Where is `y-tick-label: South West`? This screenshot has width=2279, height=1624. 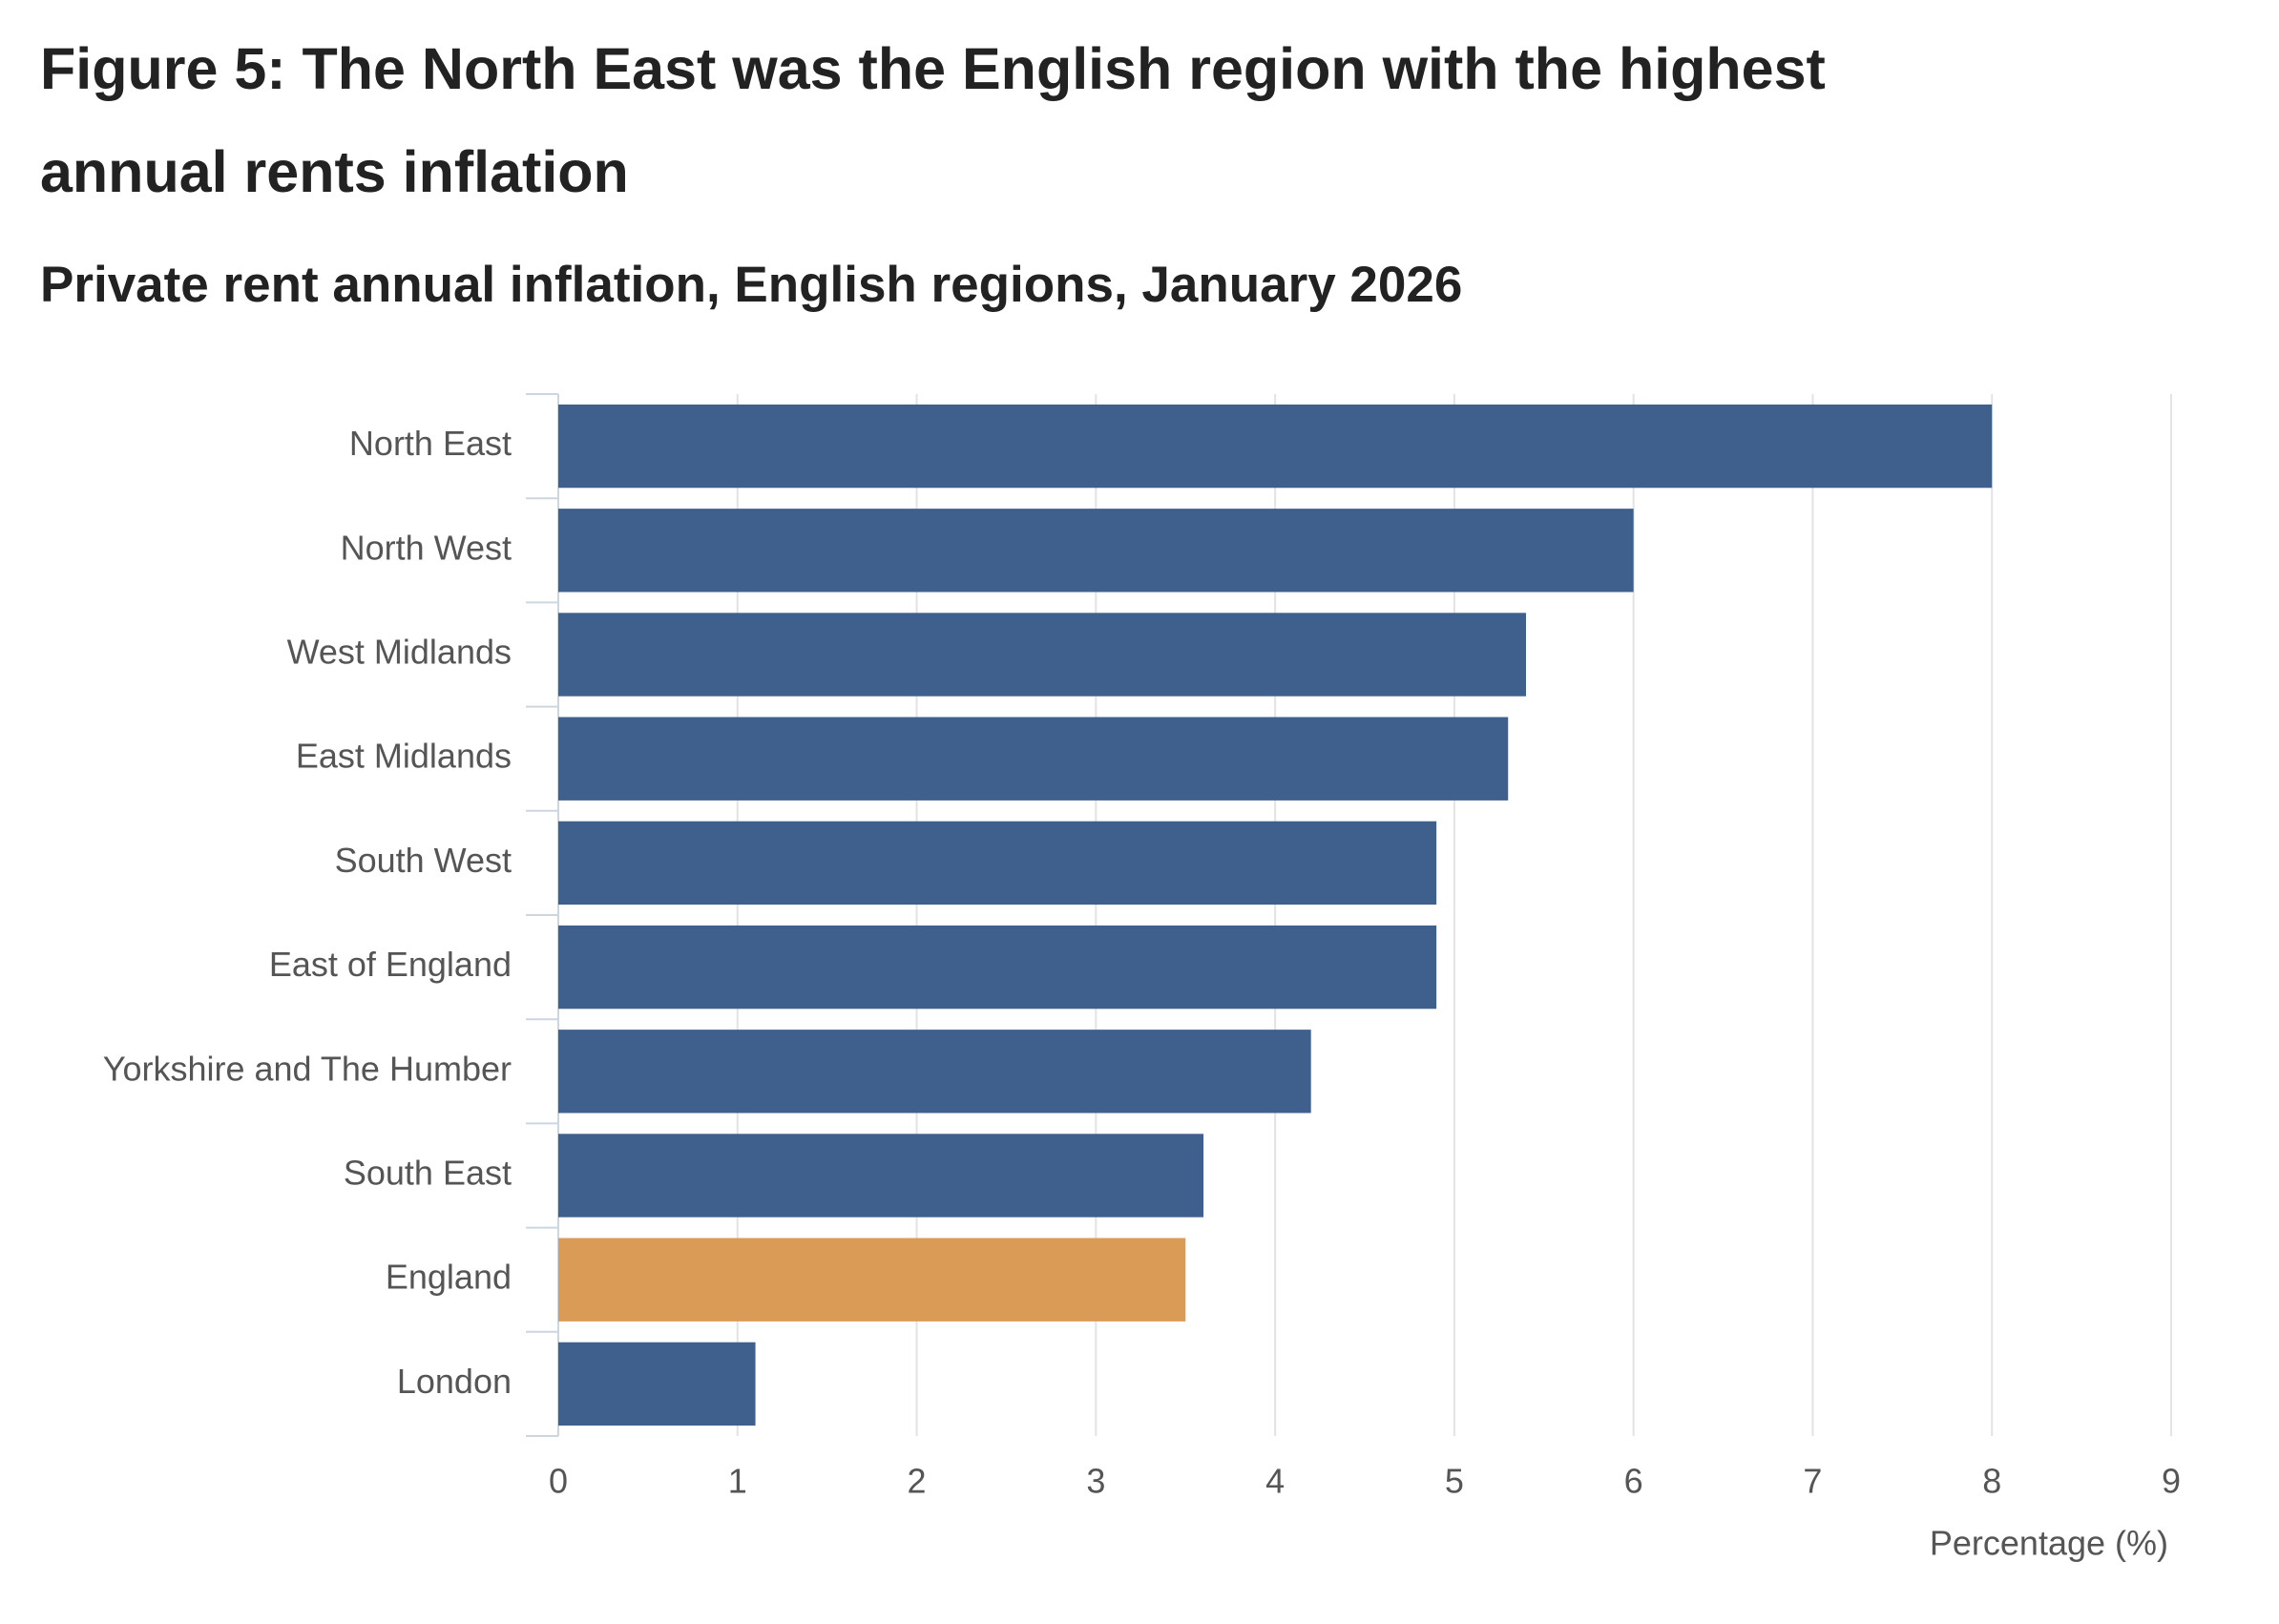
y-tick-label: South West is located at coordinates (423, 860).